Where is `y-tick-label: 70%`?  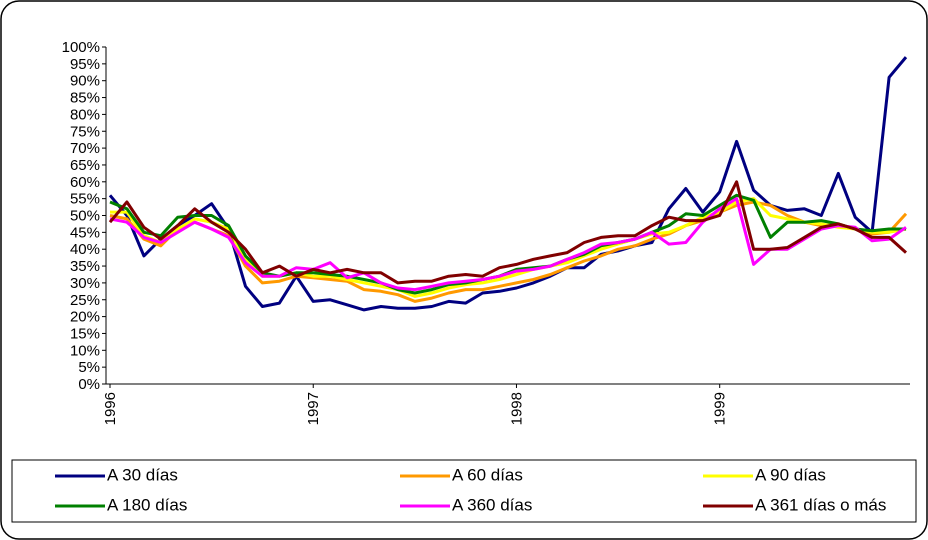
y-tick-label: 70% is located at coordinates (85, 148).